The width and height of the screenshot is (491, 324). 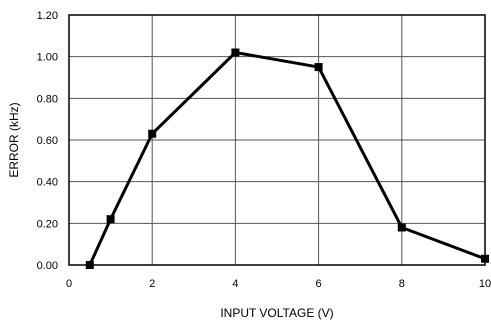 I want to click on y-tick-label: 0.40, so click(x=47, y=183).